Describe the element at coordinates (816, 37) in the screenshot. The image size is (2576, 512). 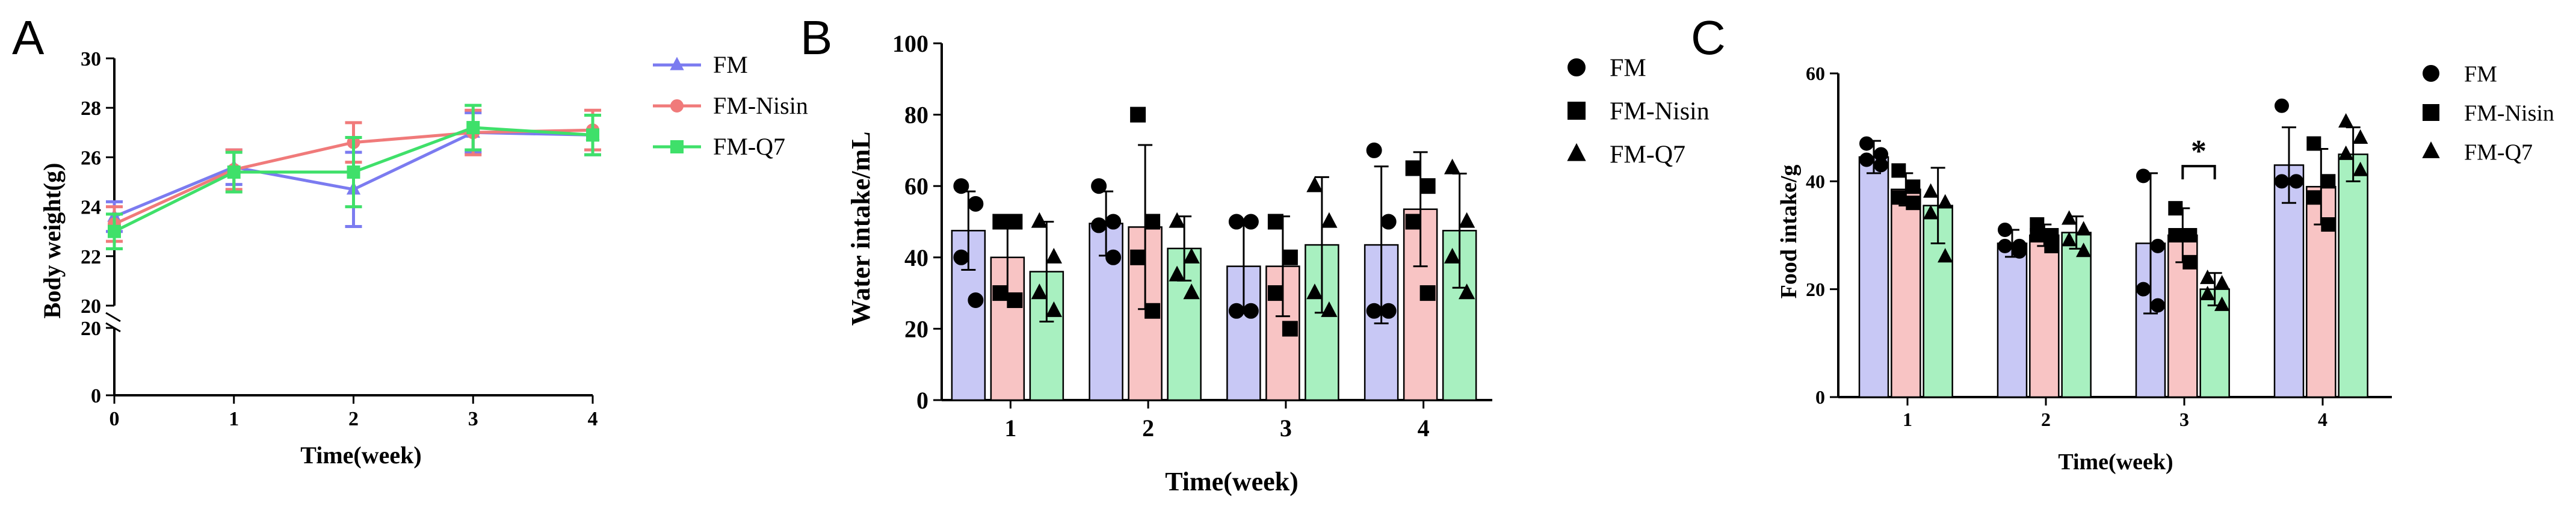
I see `panel-letter-b: B` at that location.